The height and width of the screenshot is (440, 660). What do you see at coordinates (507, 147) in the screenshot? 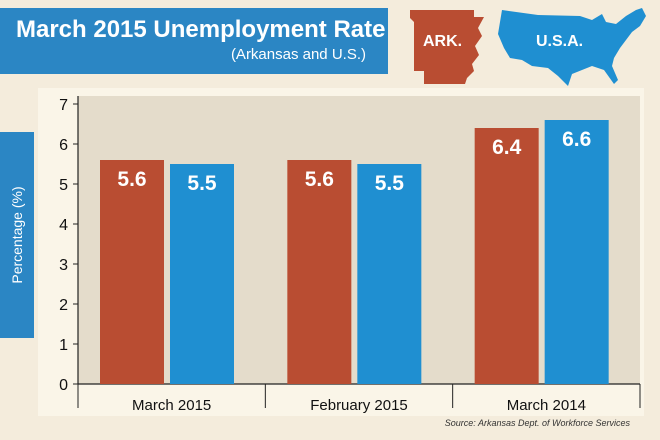
I see `bar-value-label: 6.4` at bounding box center [507, 147].